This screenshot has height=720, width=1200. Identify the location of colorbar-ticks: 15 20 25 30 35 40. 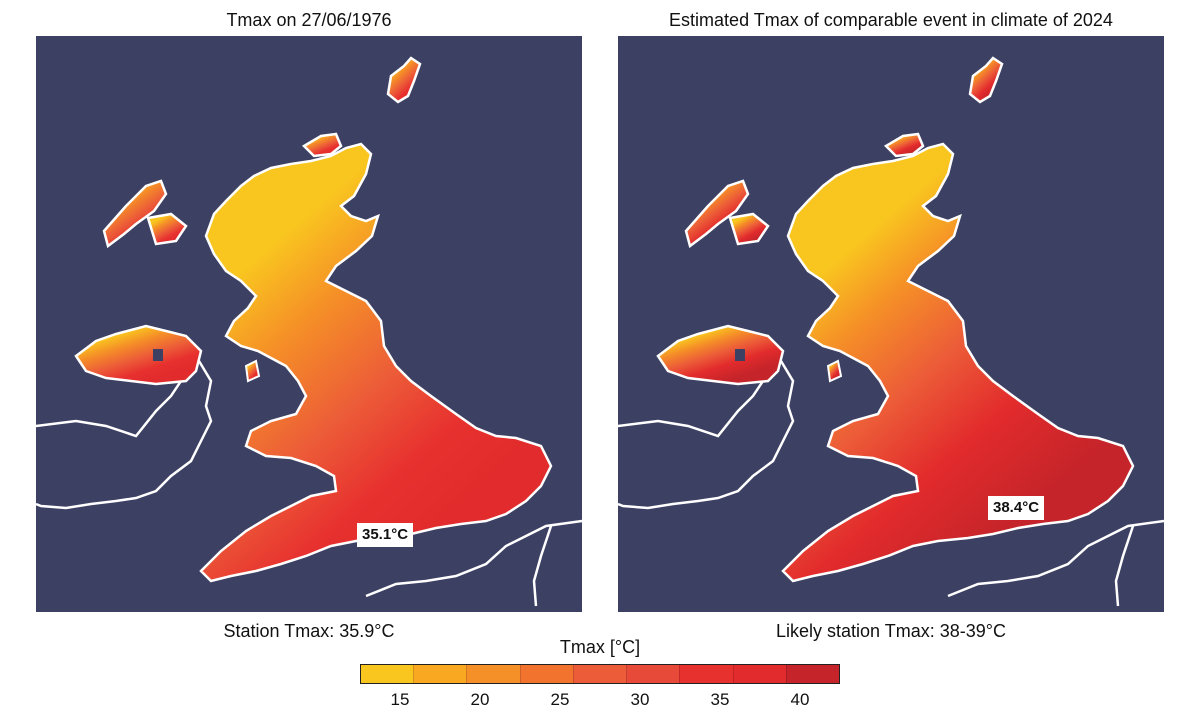
(600, 702).